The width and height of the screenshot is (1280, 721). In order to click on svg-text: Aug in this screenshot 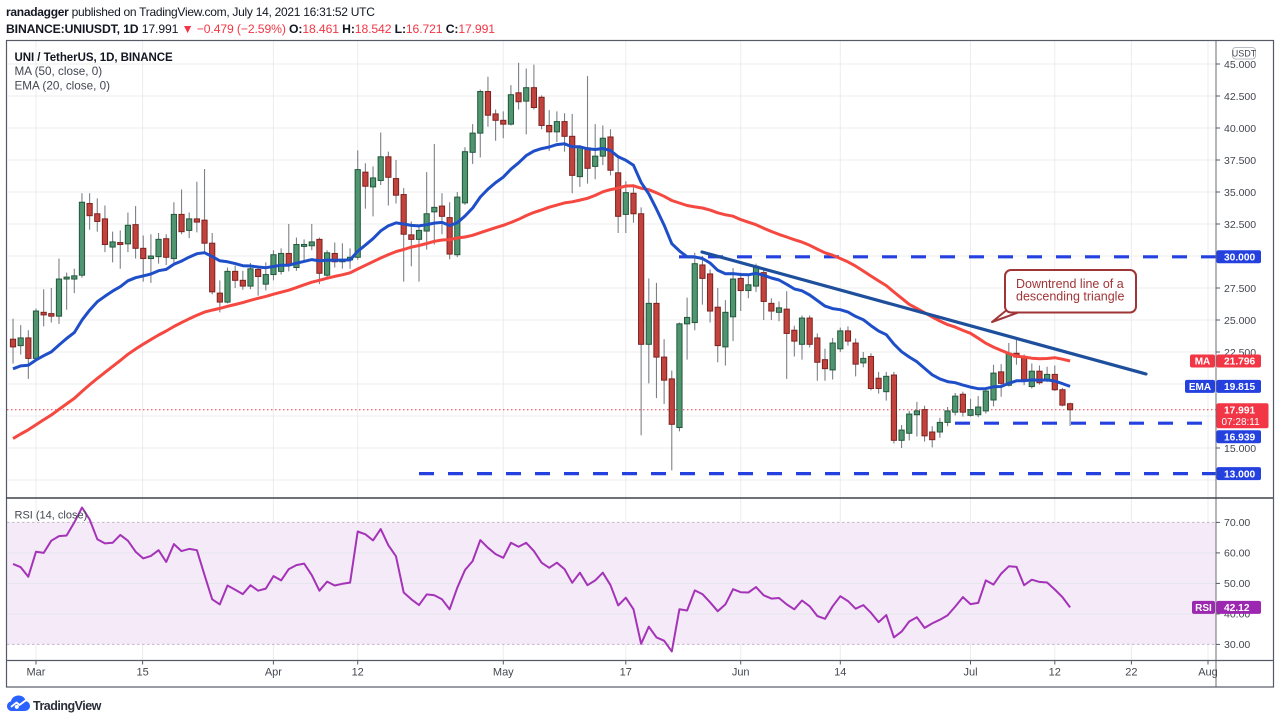, I will do `click(1208, 673)`.